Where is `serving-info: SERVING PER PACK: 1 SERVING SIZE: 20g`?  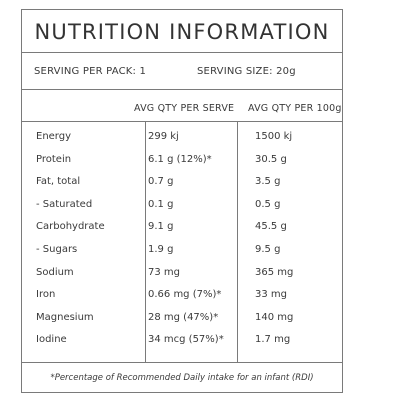
serving-info: SERVING PER PACK: 1 SERVING SIZE: 20g is located at coordinates (182, 71).